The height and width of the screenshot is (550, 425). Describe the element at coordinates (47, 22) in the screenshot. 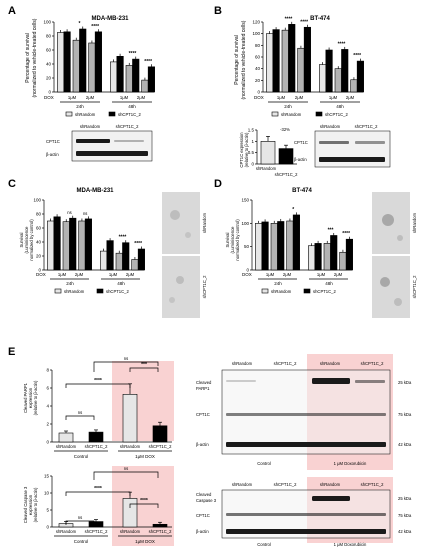

I see `panel-a-y-tick-label: 100` at that location.